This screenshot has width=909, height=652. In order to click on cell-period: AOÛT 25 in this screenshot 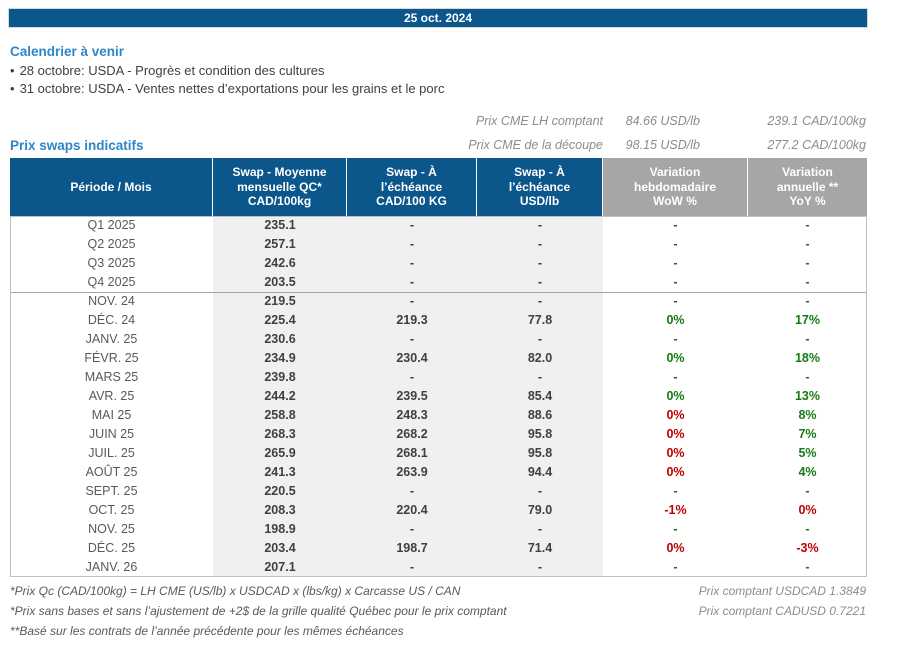, I will do `click(111, 472)`.